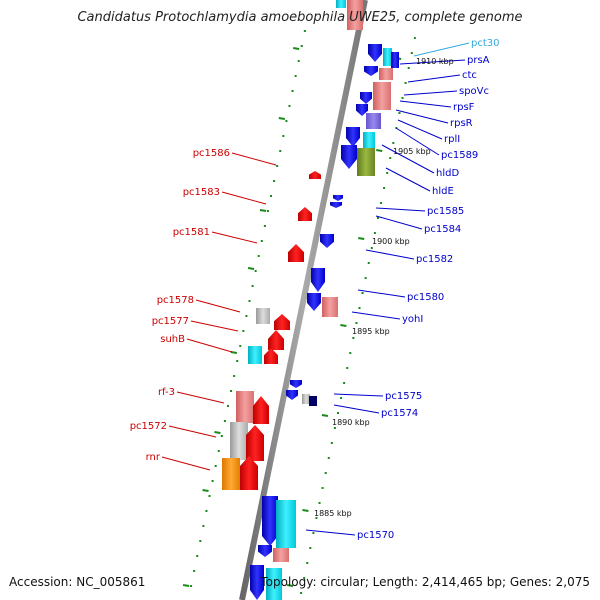  I want to click on scale-label: 1910 kbp, so click(435, 61).